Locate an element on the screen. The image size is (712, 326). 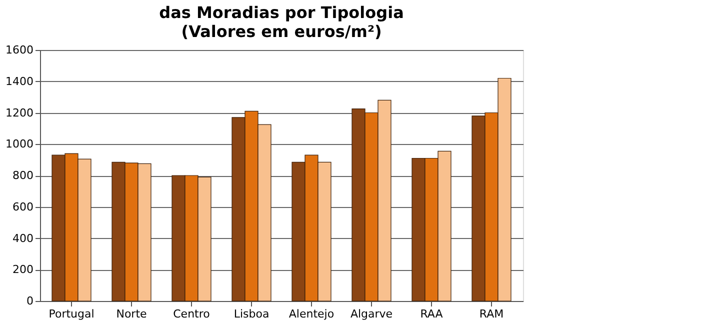
y-tick-label: 400 is located at coordinates (23, 238).